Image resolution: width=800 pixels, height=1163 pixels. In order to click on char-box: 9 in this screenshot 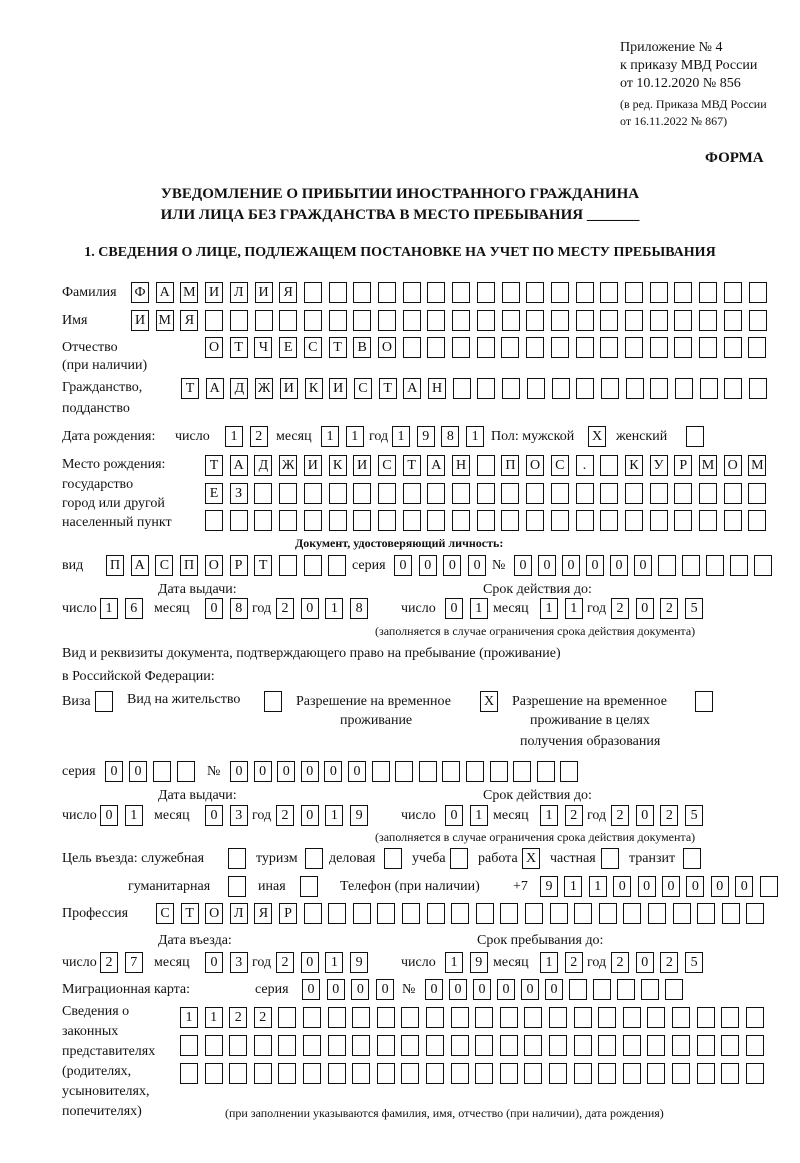, I will do `click(359, 815)`.